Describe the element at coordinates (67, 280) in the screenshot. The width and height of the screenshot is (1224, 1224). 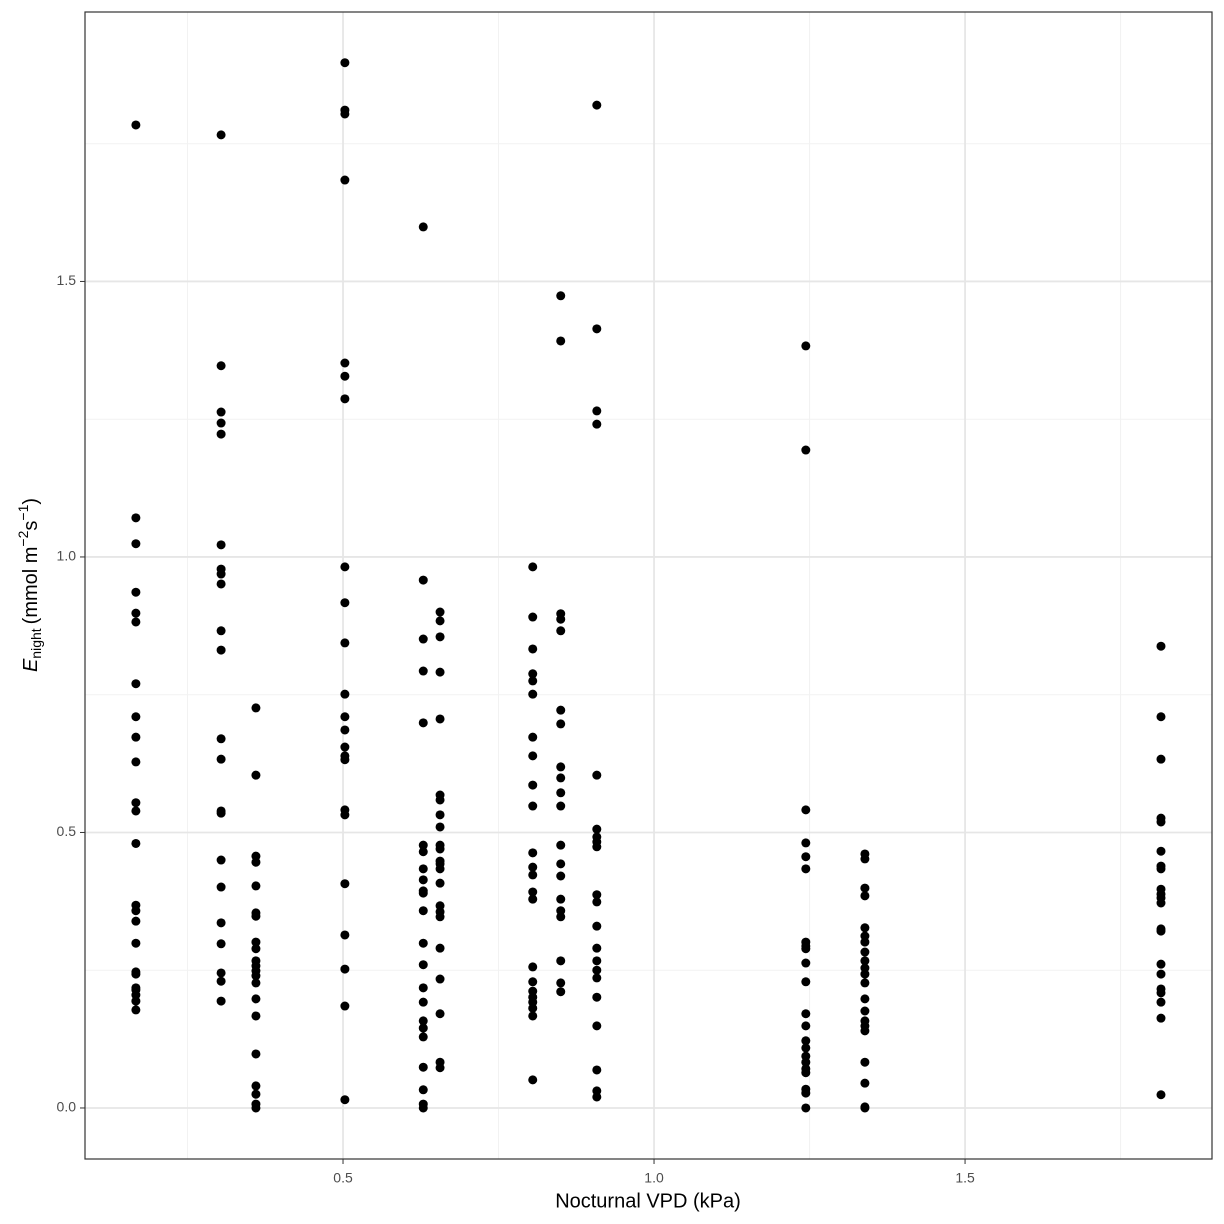
I see `y-tick-label: 1.5` at that location.